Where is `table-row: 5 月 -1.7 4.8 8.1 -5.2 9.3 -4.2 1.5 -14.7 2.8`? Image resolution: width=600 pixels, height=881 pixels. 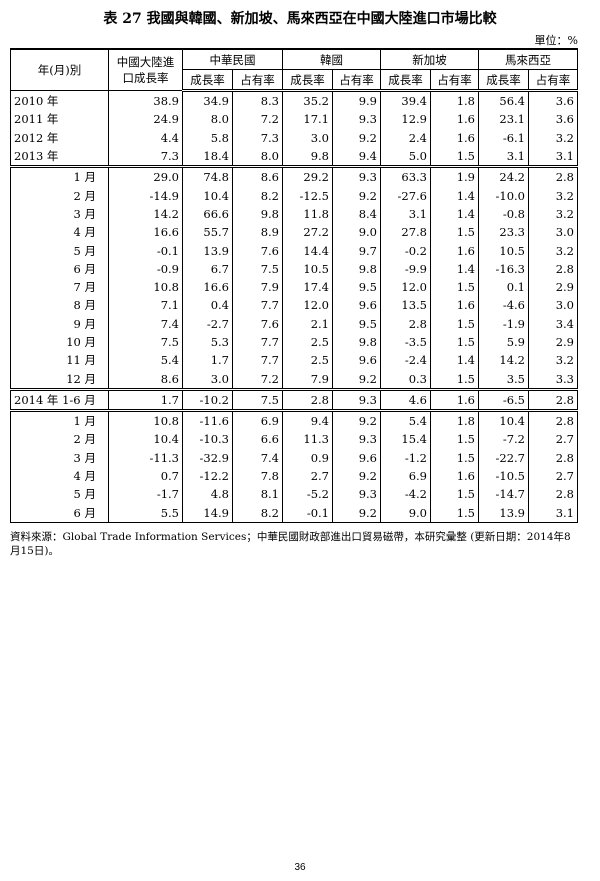
table-row: 5 月 -1.7 4.8 8.1 -5.2 9.3 -4.2 1.5 -14.7 2.8 is located at coordinates (294, 494).